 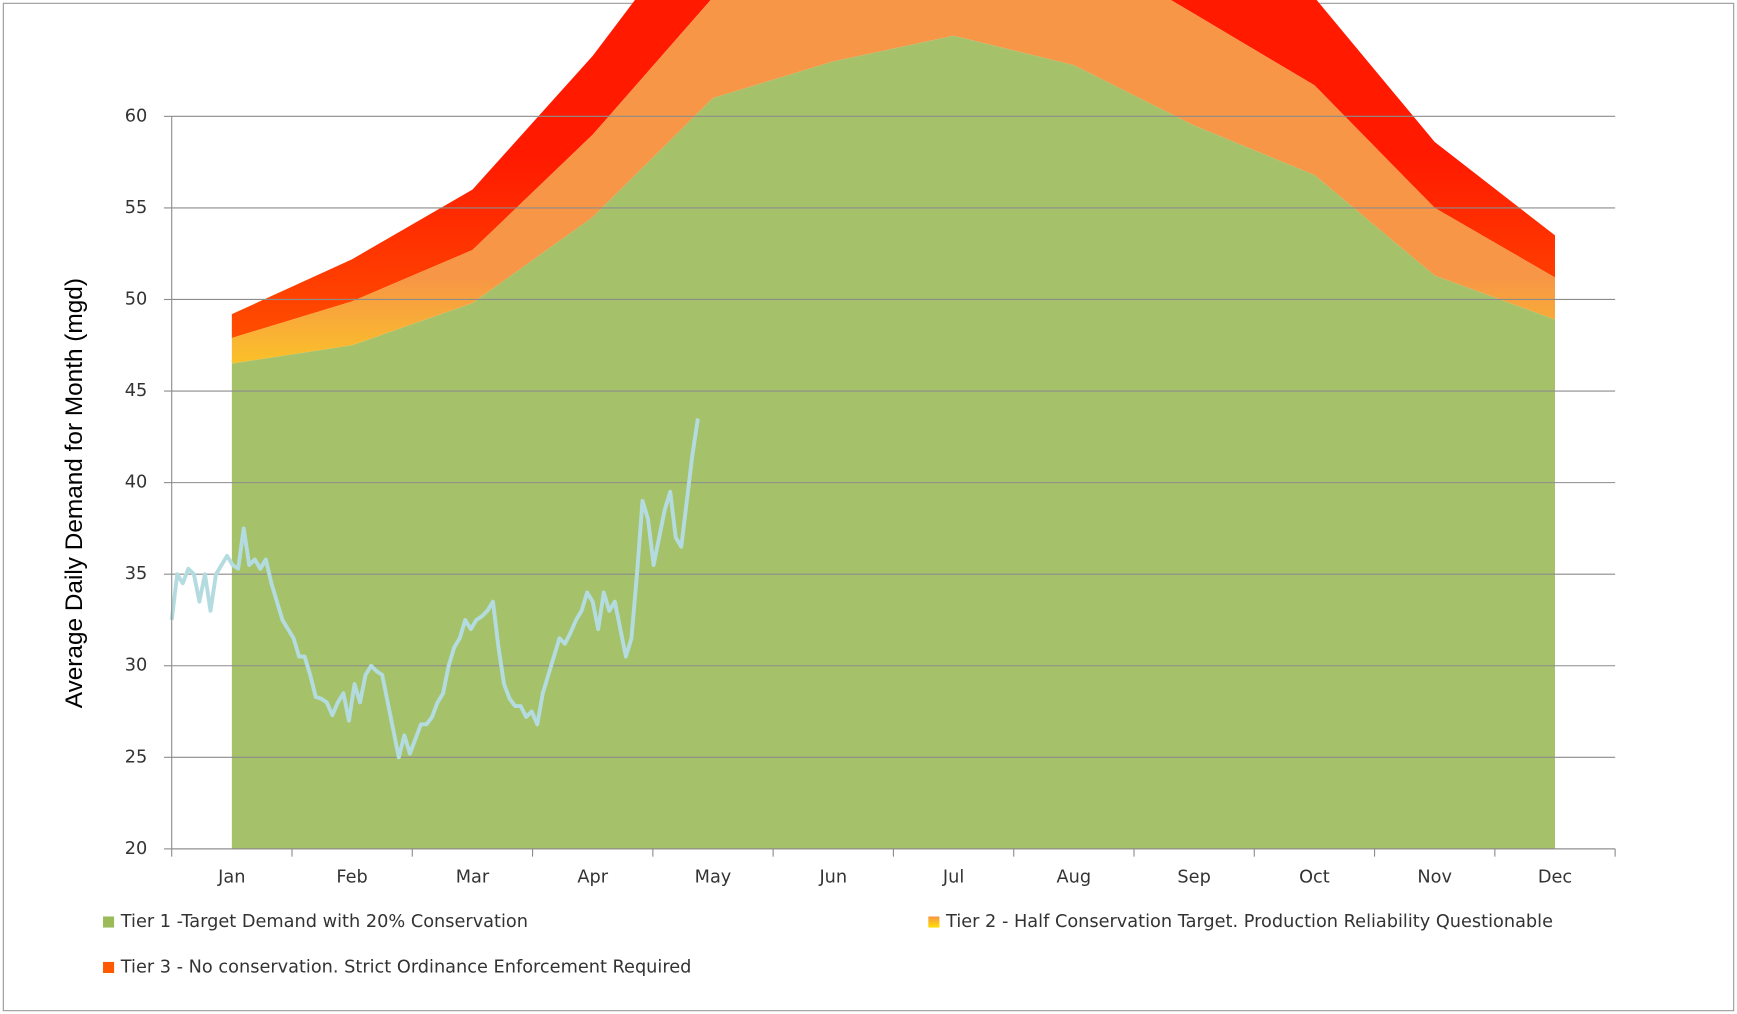 What do you see at coordinates (136, 666) in the screenshot?
I see `y-tick-label: 30` at bounding box center [136, 666].